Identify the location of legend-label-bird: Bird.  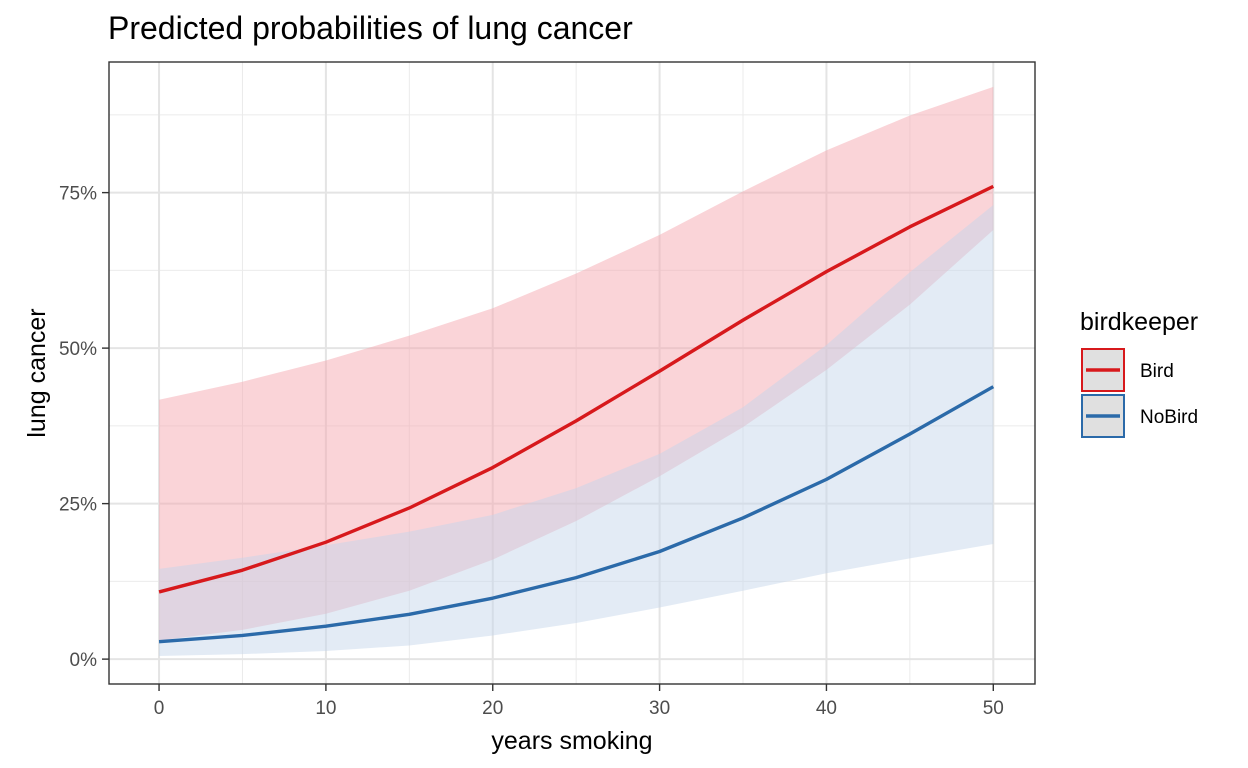
(1157, 371).